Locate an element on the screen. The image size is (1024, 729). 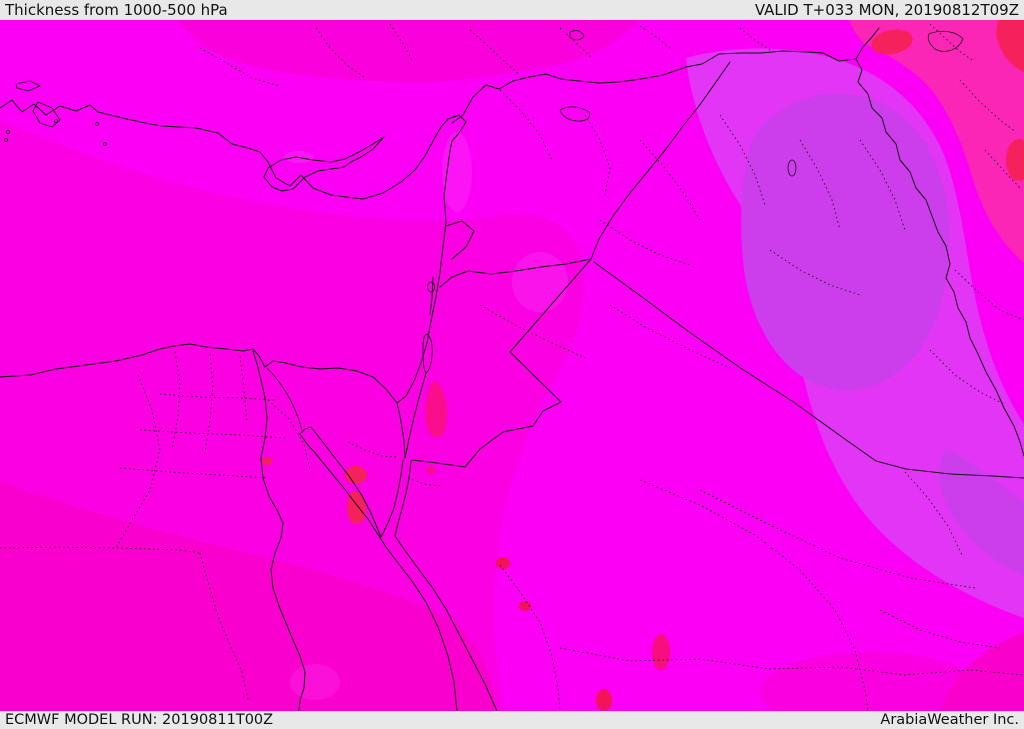
red-spot-suez-west is located at coordinates (267, 461).